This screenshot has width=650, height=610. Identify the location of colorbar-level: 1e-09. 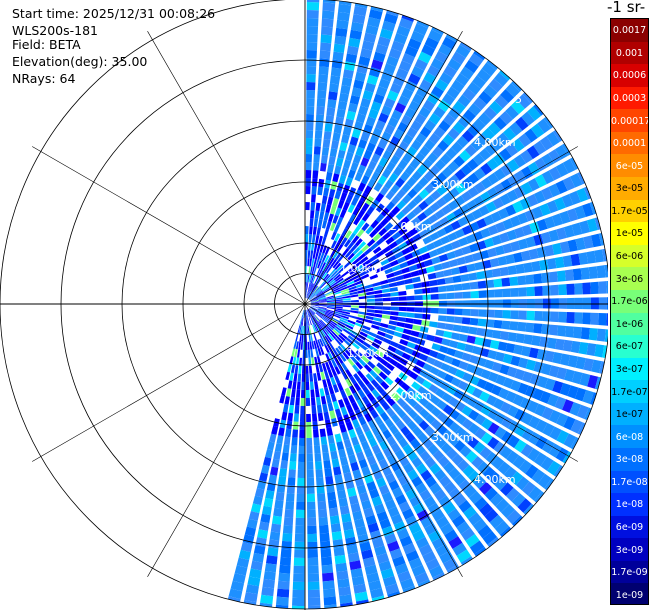
(629, 593).